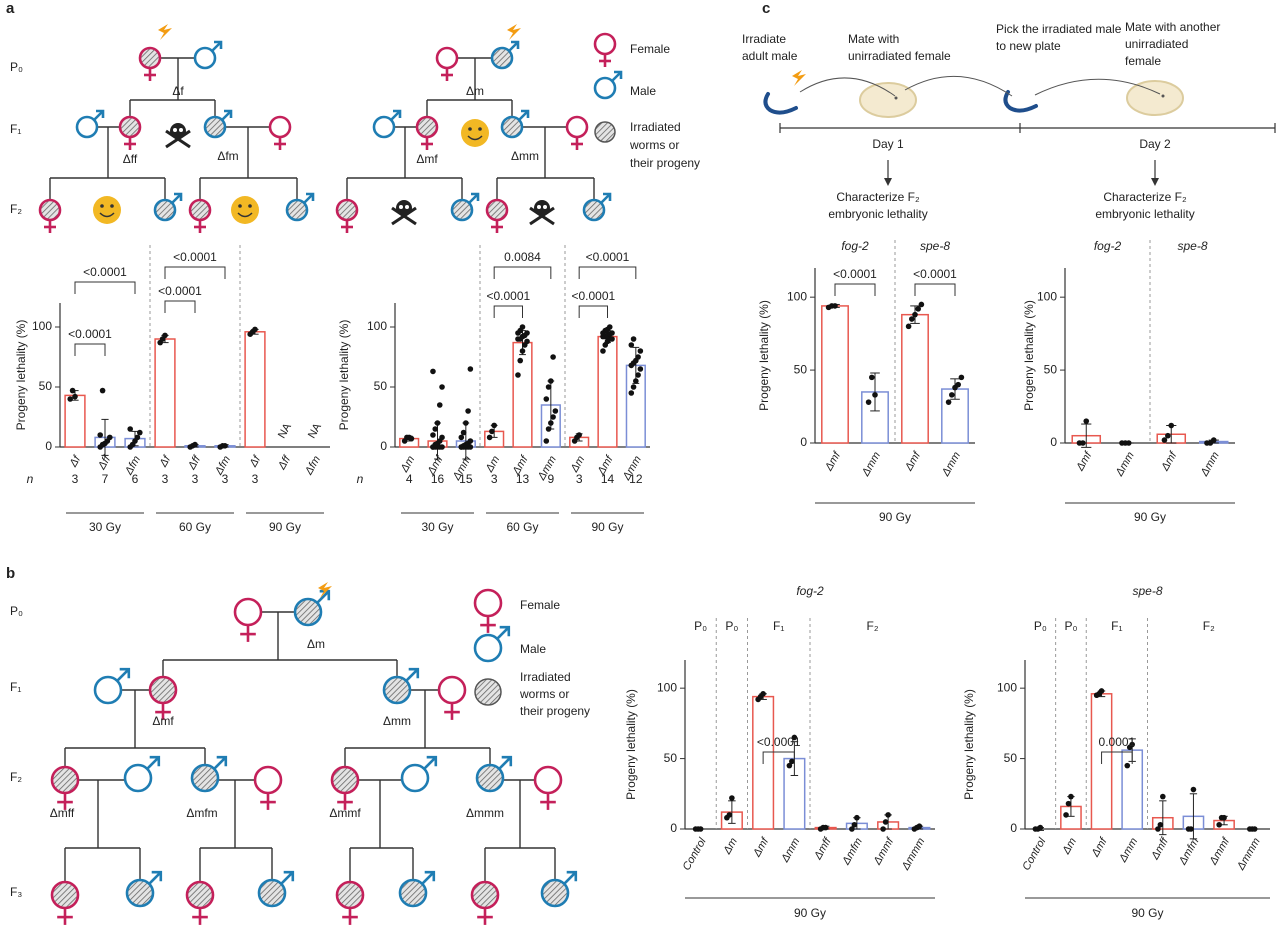 The width and height of the screenshot is (1280, 926). What do you see at coordinates (285, 431) in the screenshot?
I see `value-label: NA` at bounding box center [285, 431].